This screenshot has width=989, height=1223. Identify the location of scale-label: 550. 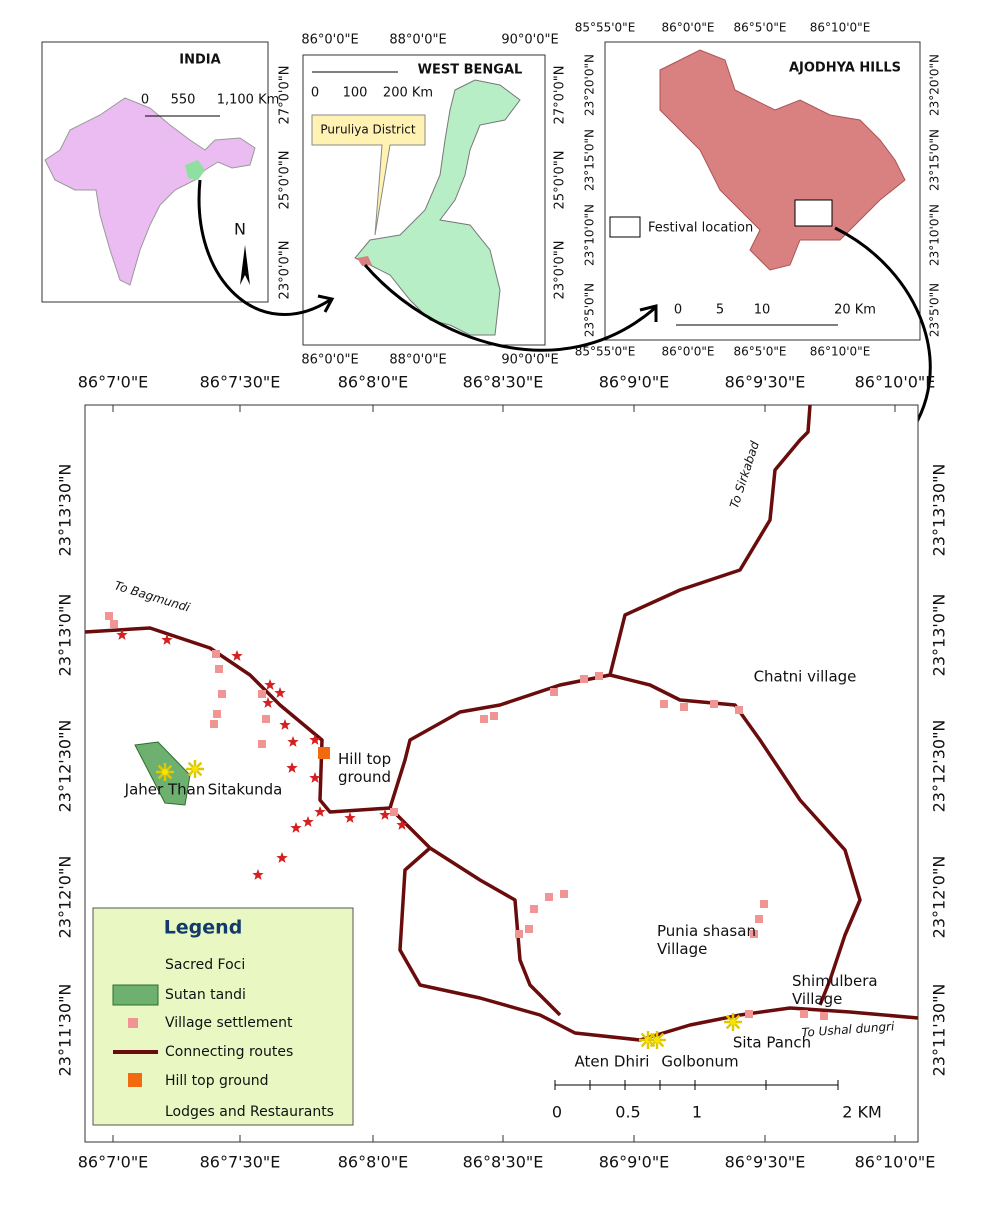
(183, 100).